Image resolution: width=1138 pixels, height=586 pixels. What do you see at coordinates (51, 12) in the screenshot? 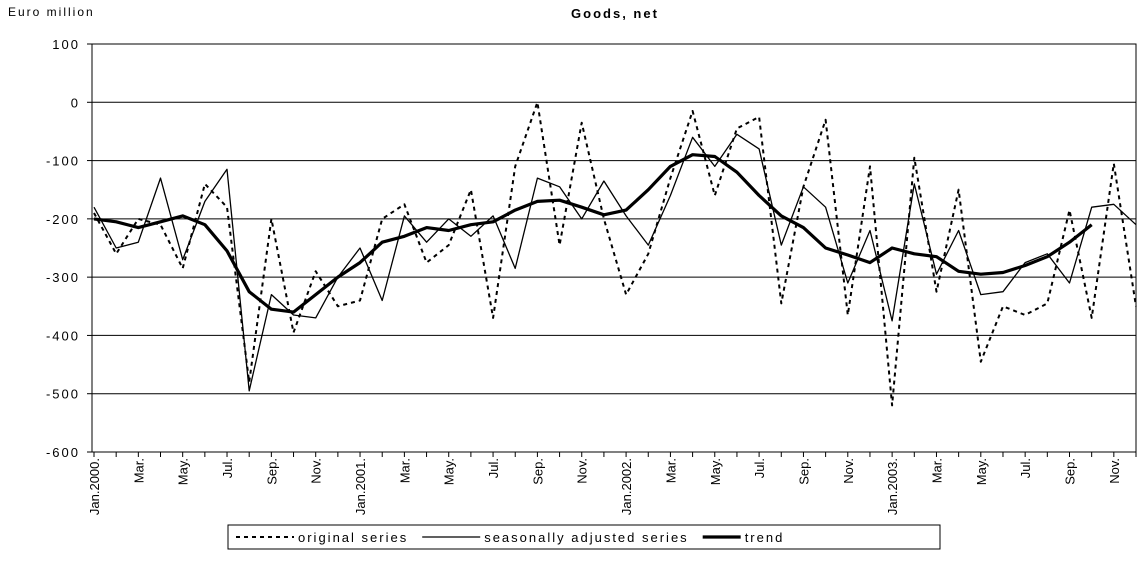
I see `y-axis-label: Euro million` at bounding box center [51, 12].